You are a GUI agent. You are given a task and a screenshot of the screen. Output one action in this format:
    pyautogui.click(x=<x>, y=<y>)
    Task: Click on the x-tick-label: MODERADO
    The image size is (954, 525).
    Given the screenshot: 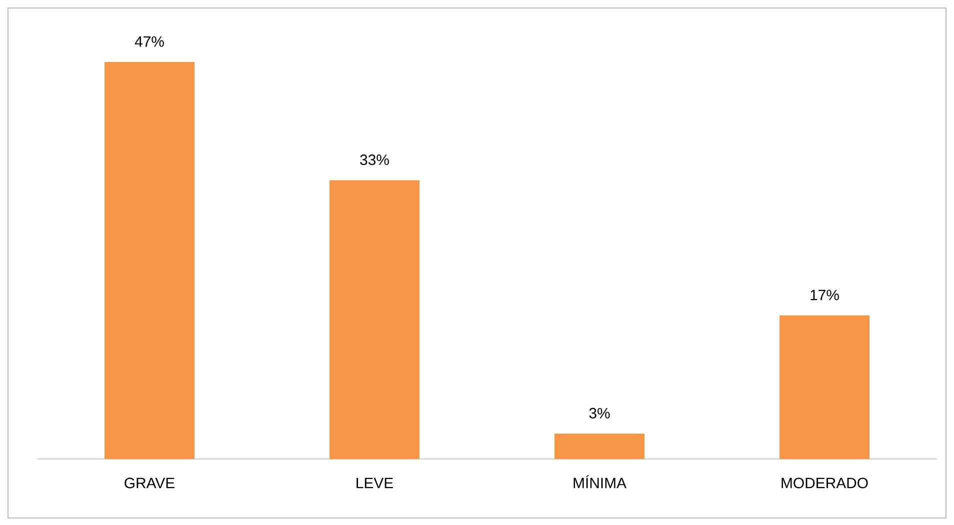 What is the action you would take?
    pyautogui.click(x=825, y=483)
    